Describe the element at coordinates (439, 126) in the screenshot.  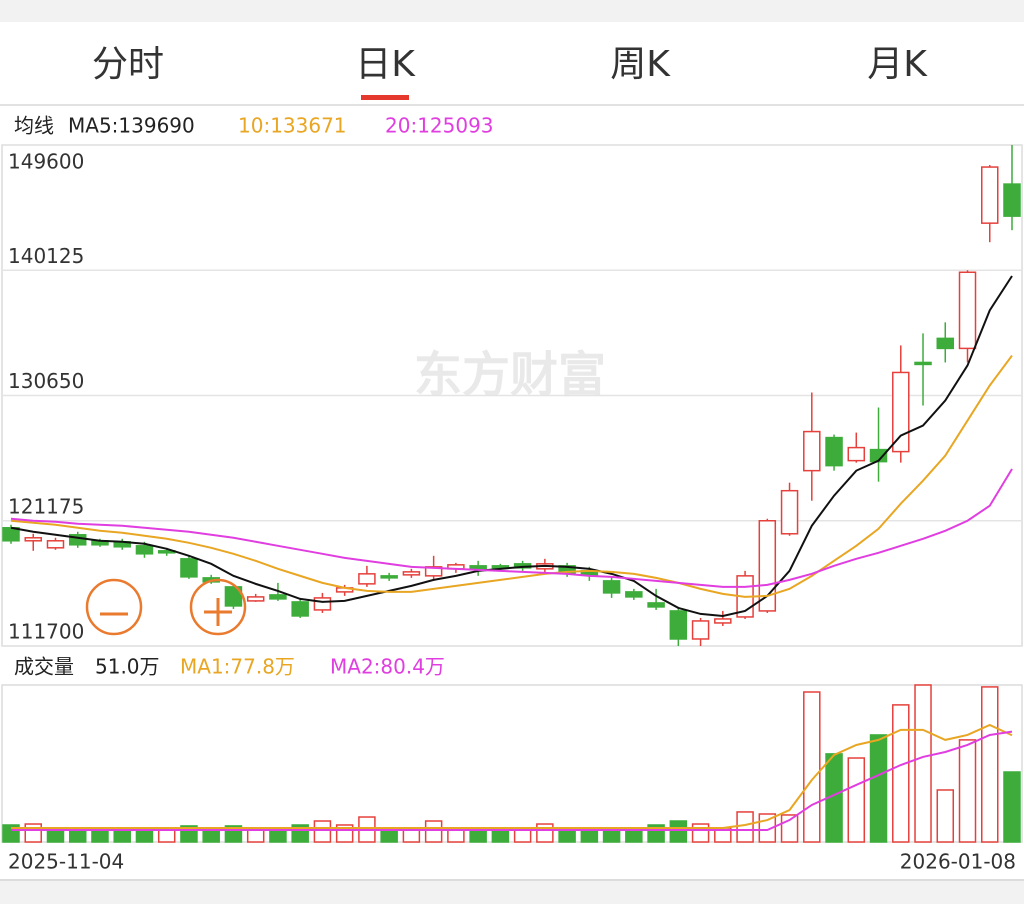
I see `legend-entry: 20:125093` at that location.